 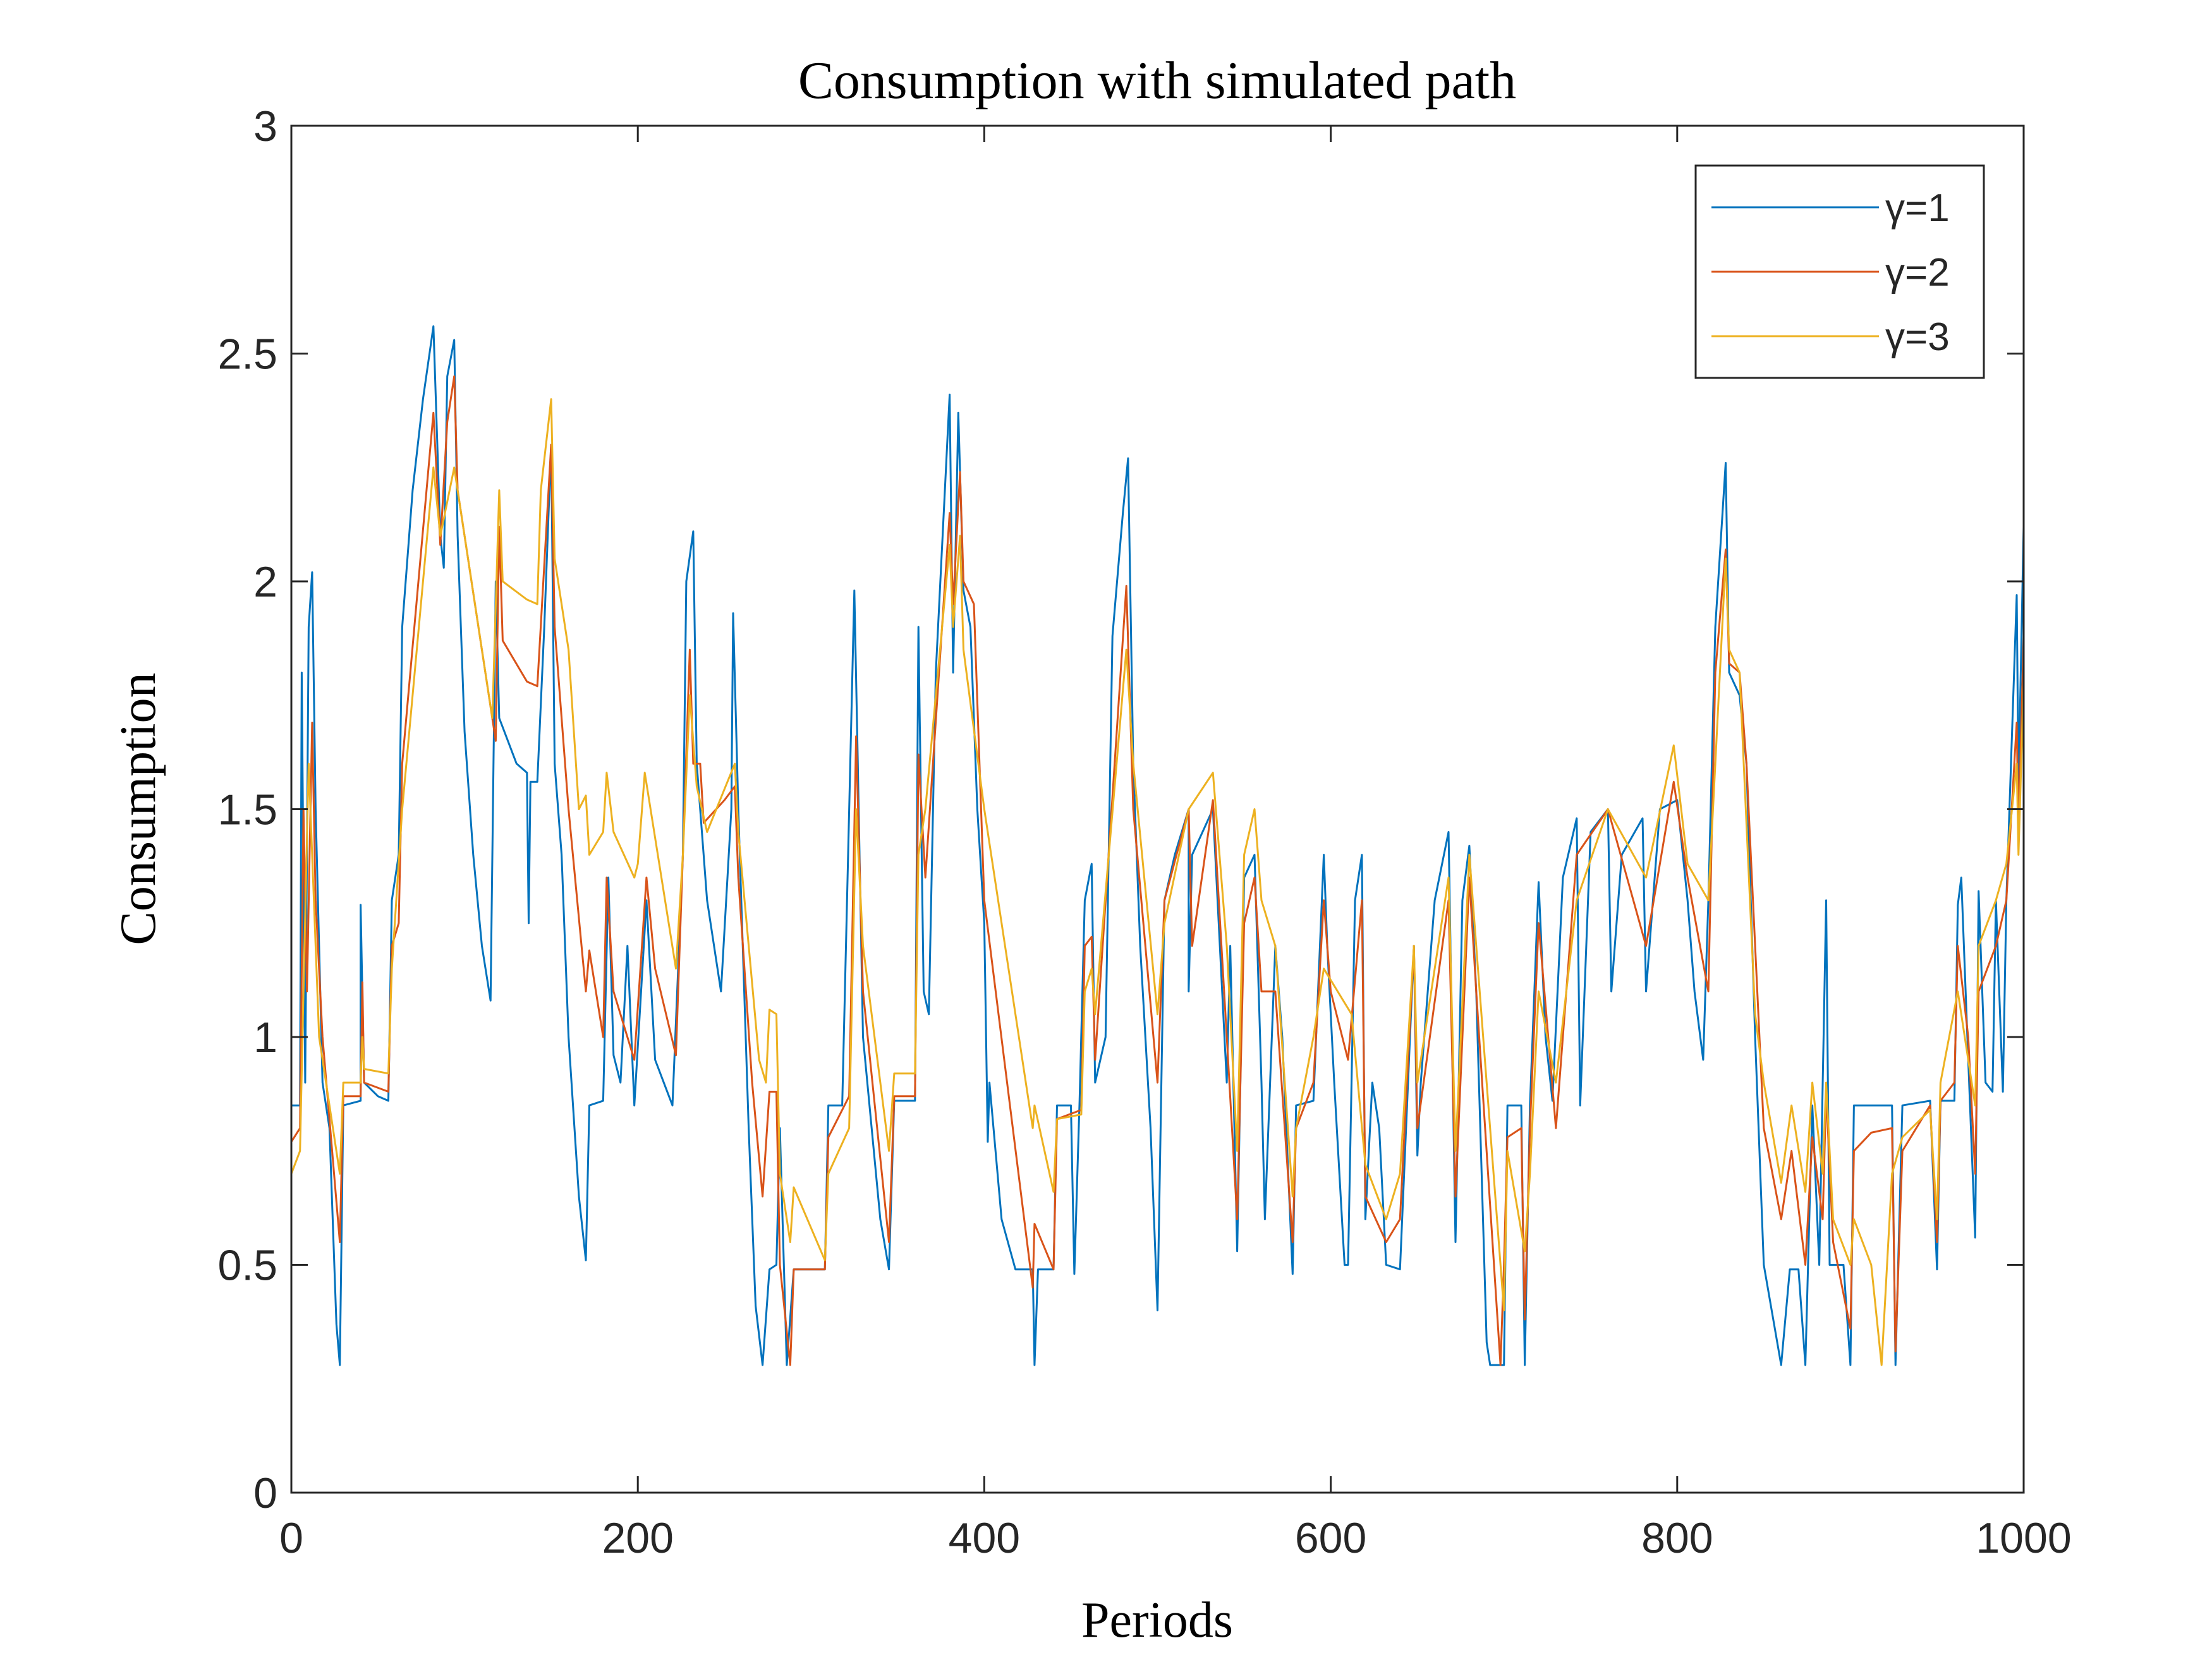 What do you see at coordinates (2023, 1538) in the screenshot?
I see `x-tick-label: 1000` at bounding box center [2023, 1538].